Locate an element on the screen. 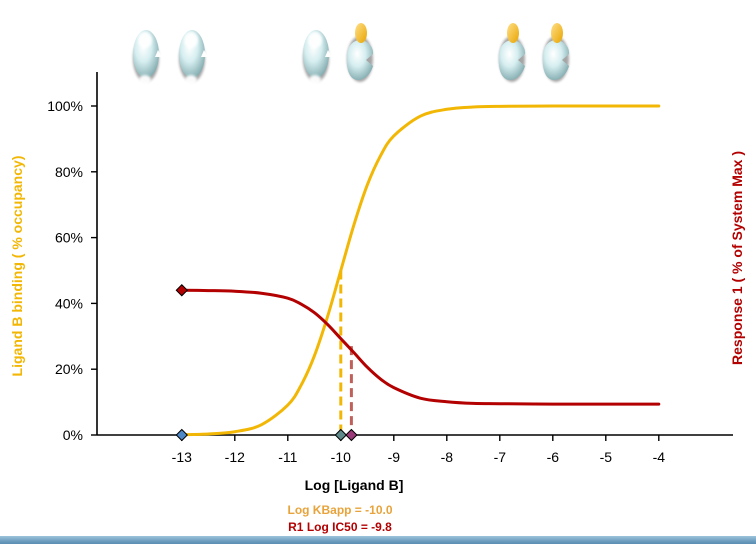 The height and width of the screenshot is (549, 756). x-tick-label: -11 is located at coordinates (287, 457).